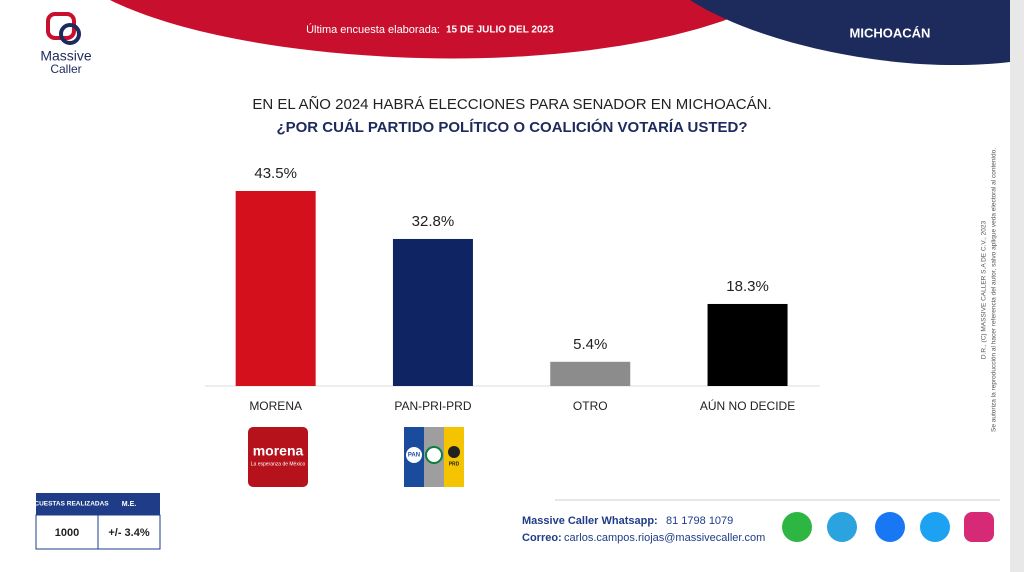 This screenshot has height=572, width=1024. Describe the element at coordinates (278, 464) in the screenshot. I see `morena-logo-tagline: La esperanza de México` at that location.